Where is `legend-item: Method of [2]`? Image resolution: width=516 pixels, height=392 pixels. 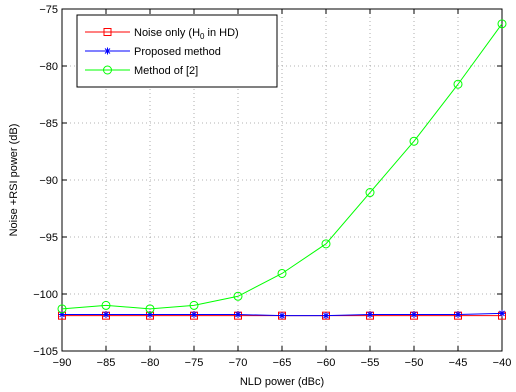 legend-item: Method of [2] is located at coordinates (141, 71).